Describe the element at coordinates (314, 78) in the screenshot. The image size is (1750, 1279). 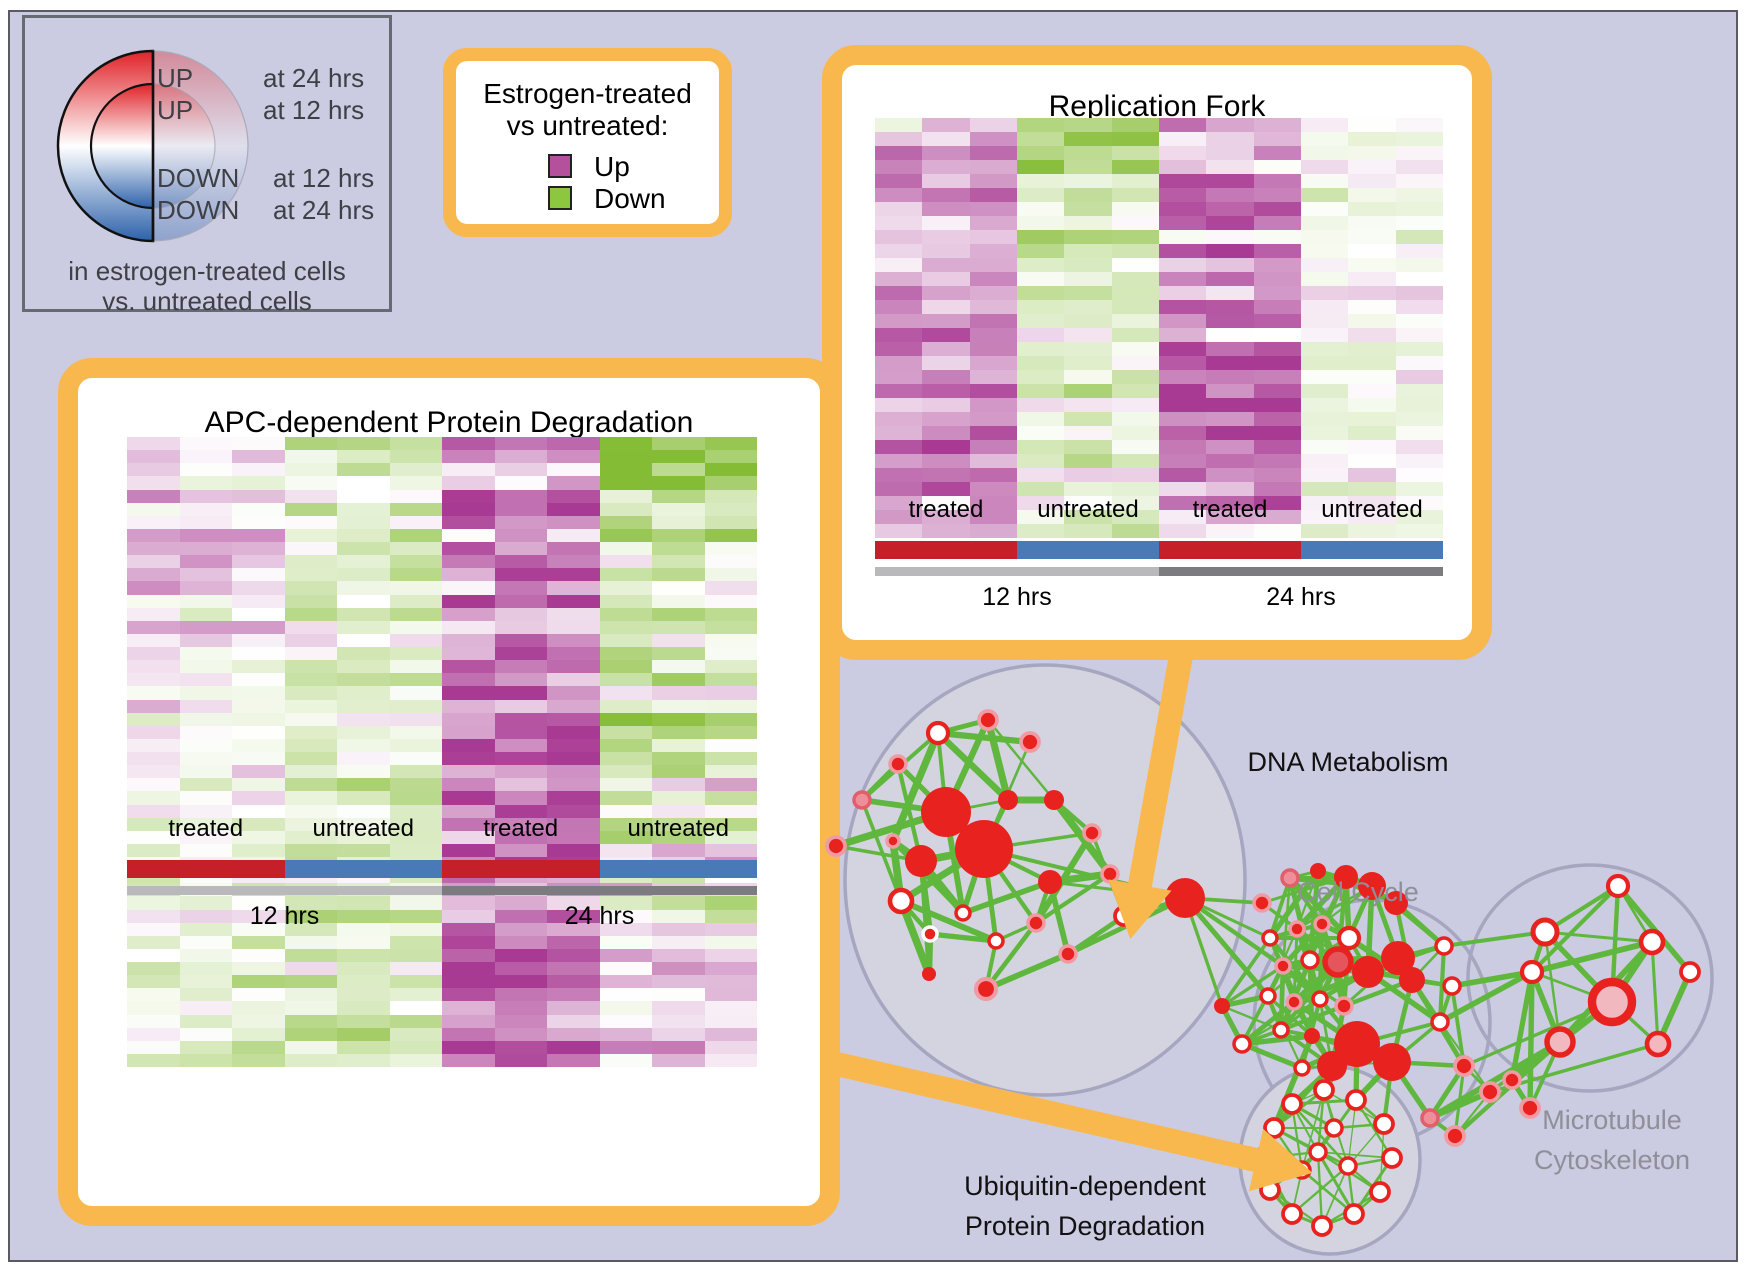
I see `ring-row1-time: at 24 hrs` at that location.